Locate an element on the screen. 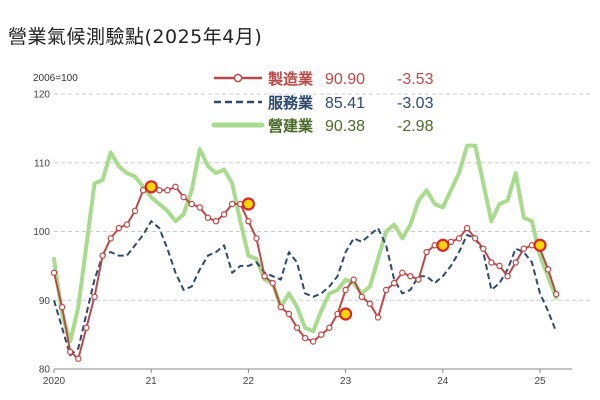  y-tick-label: 120 is located at coordinates (41, 95).